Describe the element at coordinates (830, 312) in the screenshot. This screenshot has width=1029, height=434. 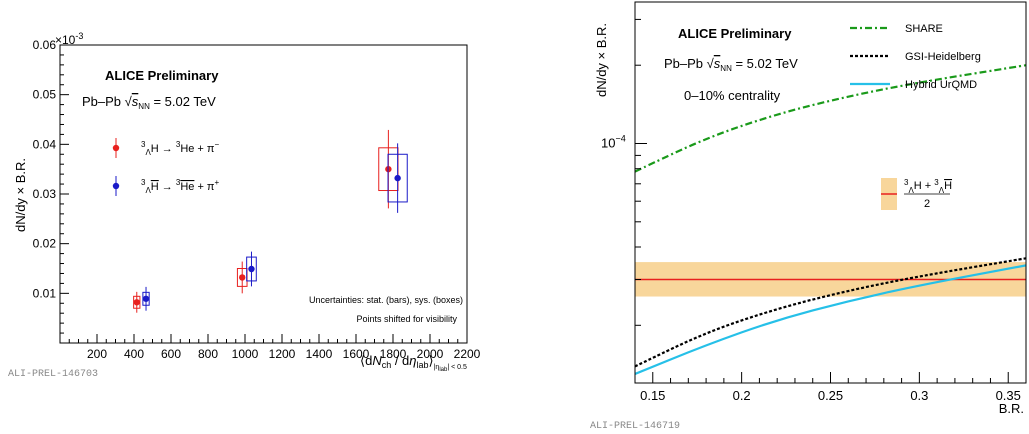
I see `model-curve-gsi-heidelberg` at that location.